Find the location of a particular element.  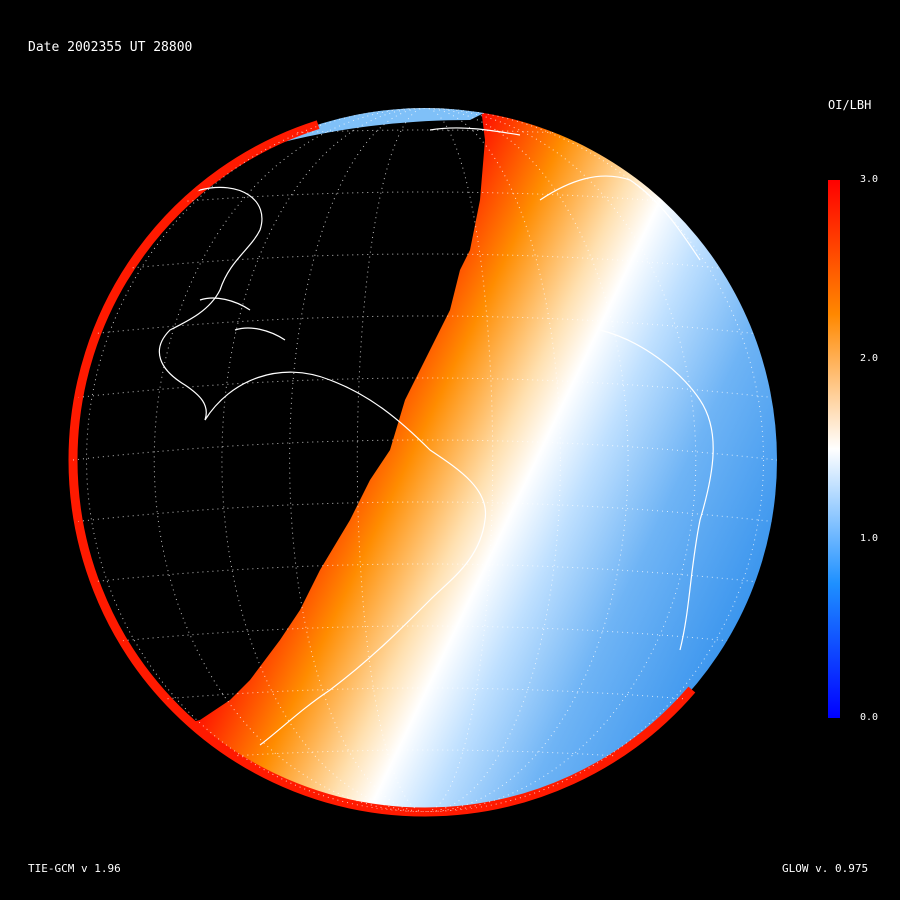

colorbar-title: OI/LBH is located at coordinates (850, 105).